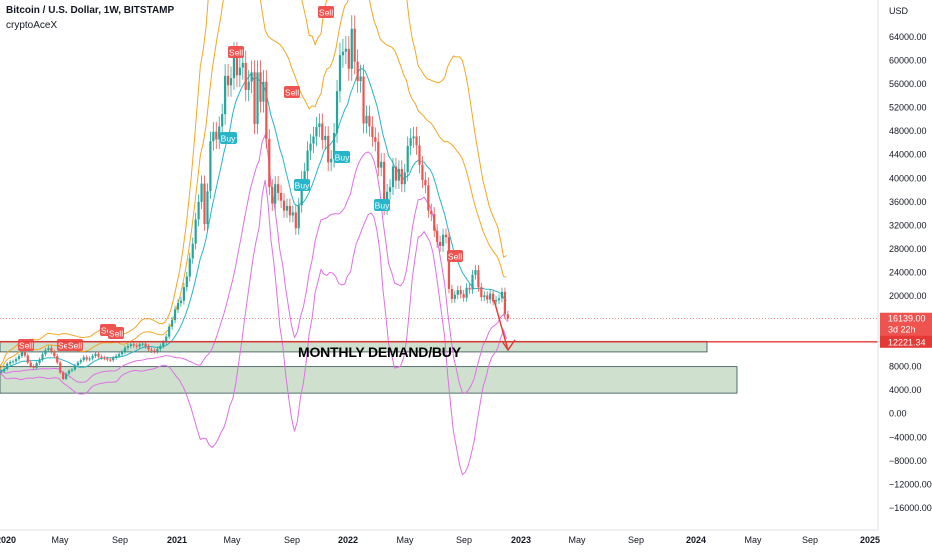 The height and width of the screenshot is (555, 932). Describe the element at coordinates (369, 380) in the screenshot. I see `demand-zone` at that location.